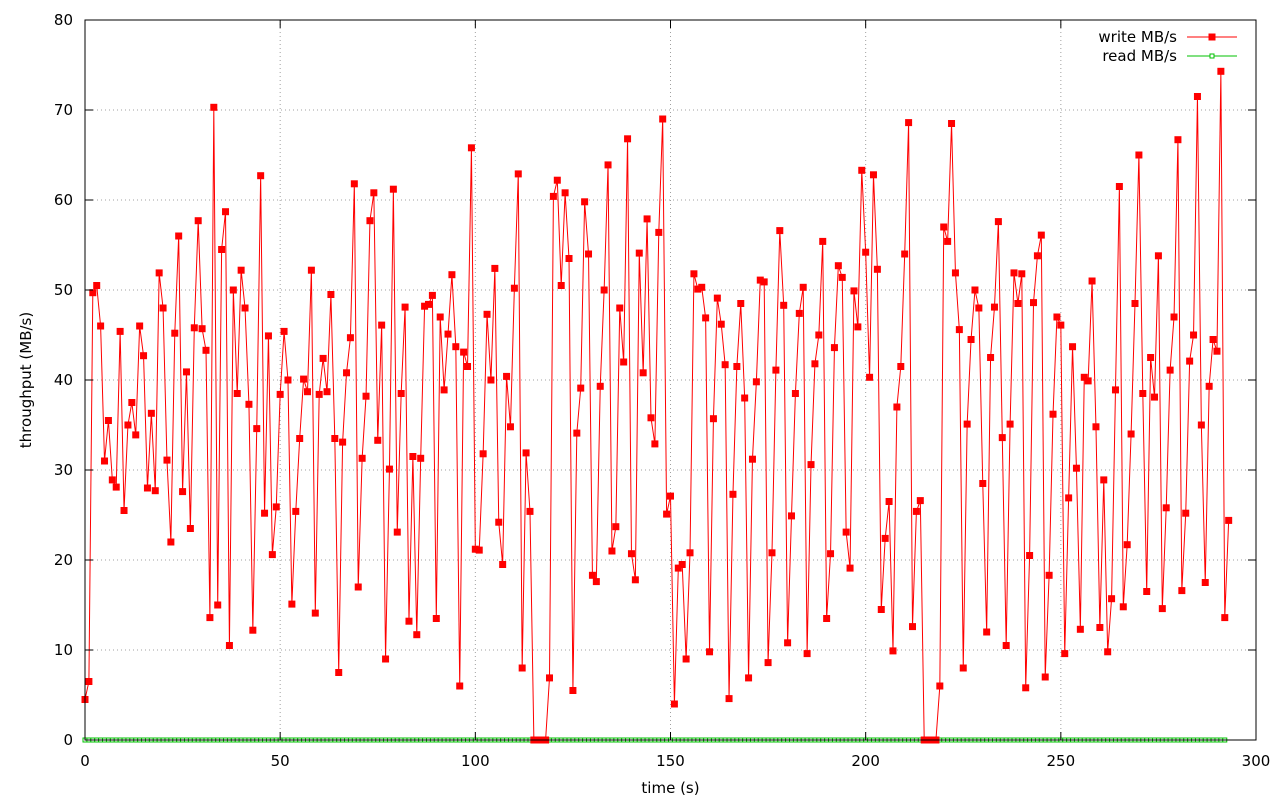  Describe the element at coordinates (475, 761) in the screenshot. I see `x-tick-label: 100` at that location.